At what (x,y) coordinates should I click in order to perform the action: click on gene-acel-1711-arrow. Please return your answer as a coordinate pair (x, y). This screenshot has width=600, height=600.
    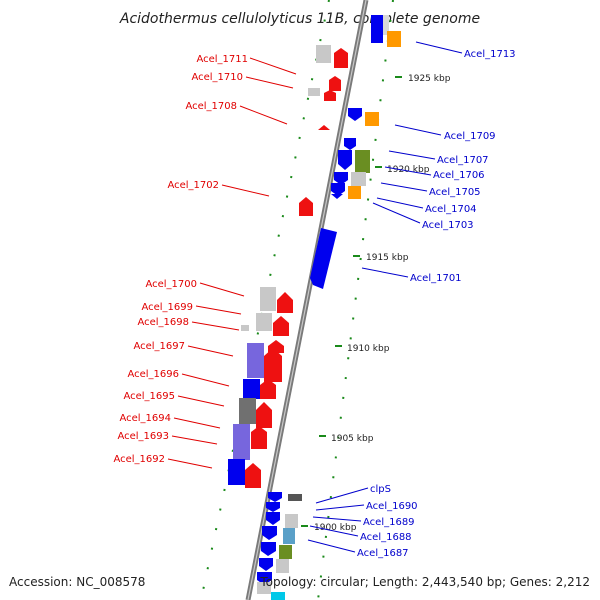
    Looking at the image, I should click on (341, 58).